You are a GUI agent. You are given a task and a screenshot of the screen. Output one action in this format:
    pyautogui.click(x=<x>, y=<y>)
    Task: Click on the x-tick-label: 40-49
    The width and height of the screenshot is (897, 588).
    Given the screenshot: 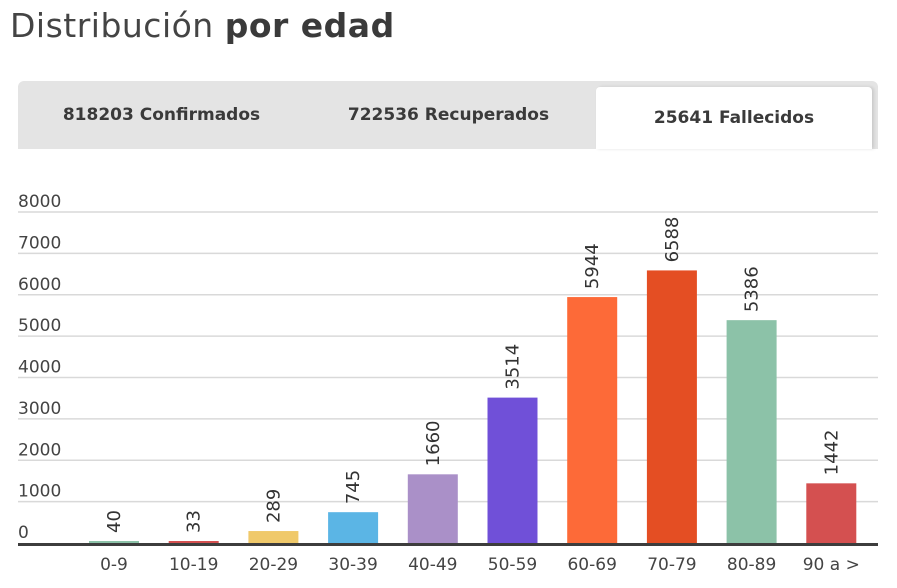 What is the action you would take?
    pyautogui.click(x=432, y=565)
    